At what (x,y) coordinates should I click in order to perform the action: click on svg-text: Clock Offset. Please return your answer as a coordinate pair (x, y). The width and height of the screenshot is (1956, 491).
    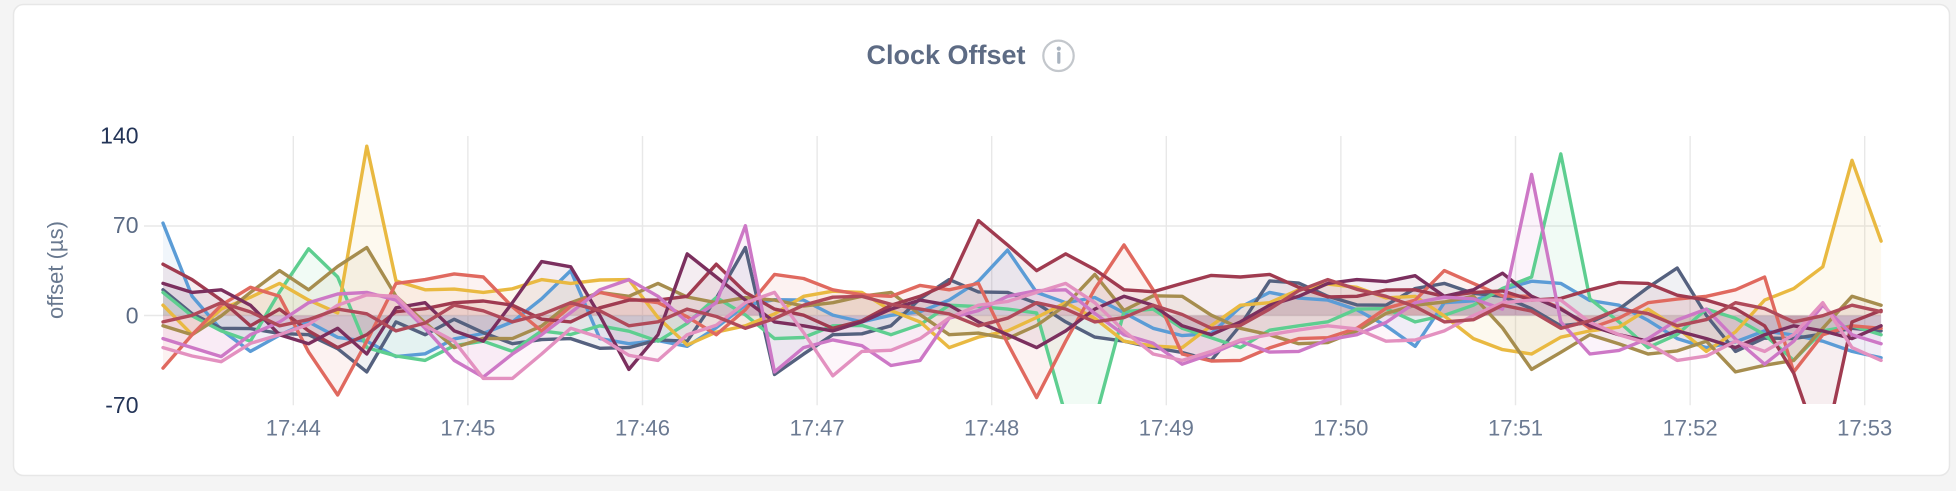
    Looking at the image, I should click on (945, 55).